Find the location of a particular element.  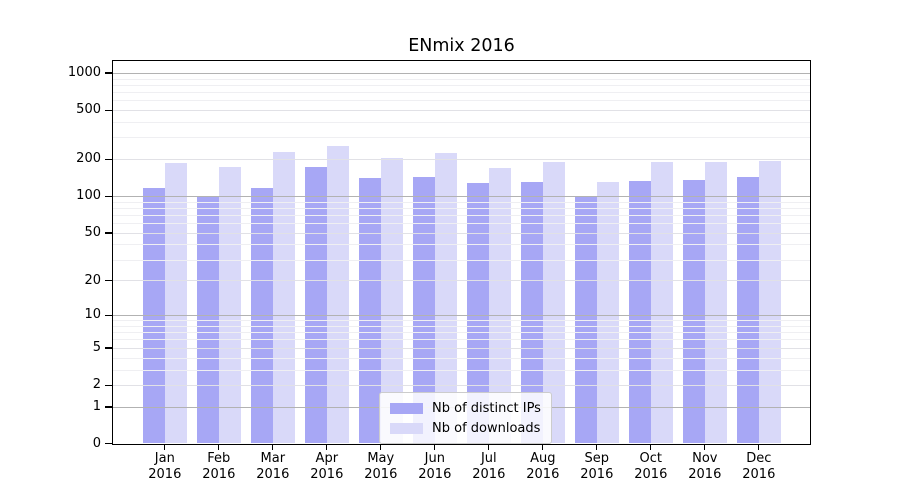

x-tick-label-mar: Mar 2016 is located at coordinates (272, 466).